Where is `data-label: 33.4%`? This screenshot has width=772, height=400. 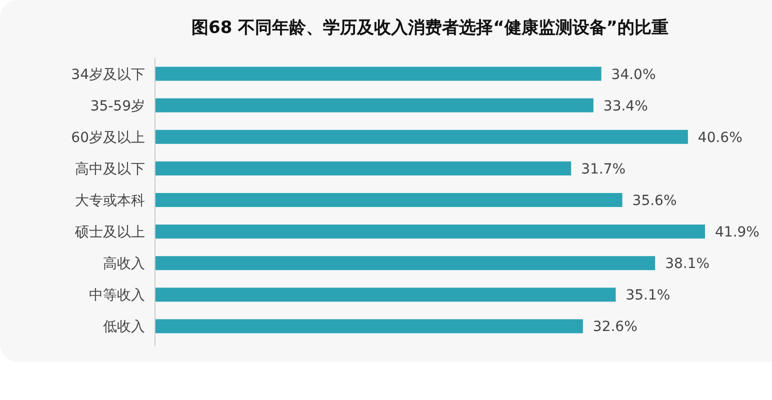 data-label: 33.4% is located at coordinates (625, 106).